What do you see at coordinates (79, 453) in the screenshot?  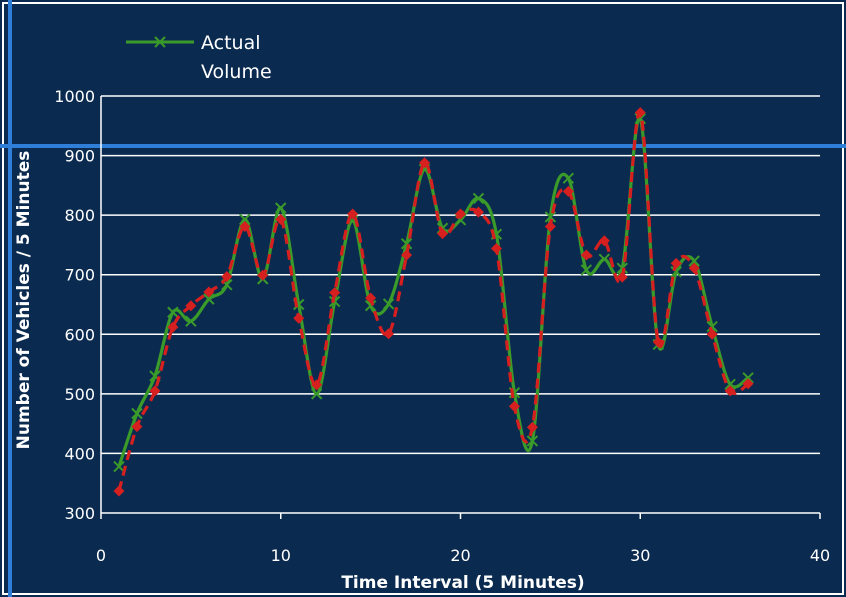 I see `y-tick-label: 400` at bounding box center [79, 453].